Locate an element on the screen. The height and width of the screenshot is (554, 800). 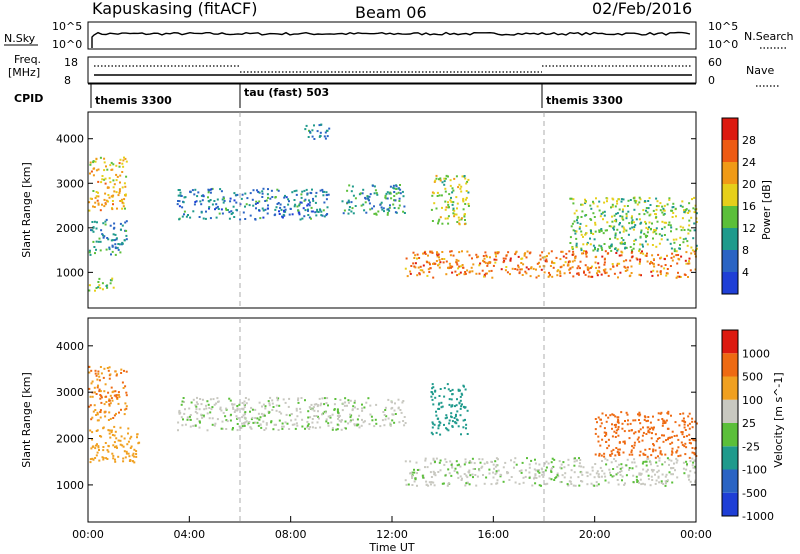
colorbar-tick-label: 8 is located at coordinates (745, 250).